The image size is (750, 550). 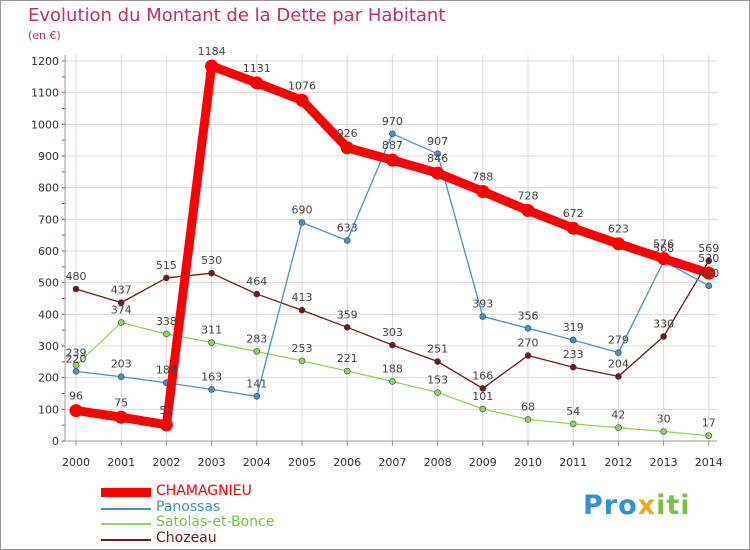 I want to click on data-label: 374, so click(x=121, y=310).